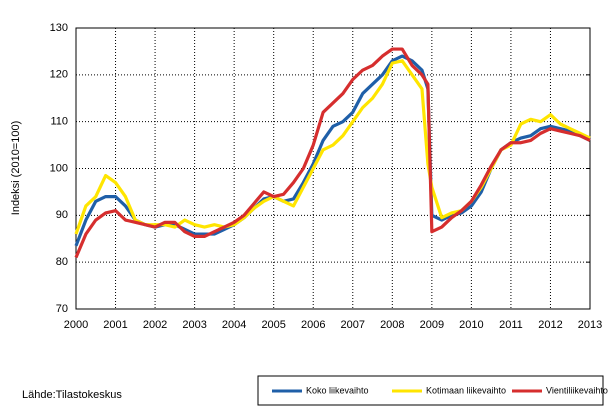  I want to click on x-tick-label: 2006, so click(313, 325).